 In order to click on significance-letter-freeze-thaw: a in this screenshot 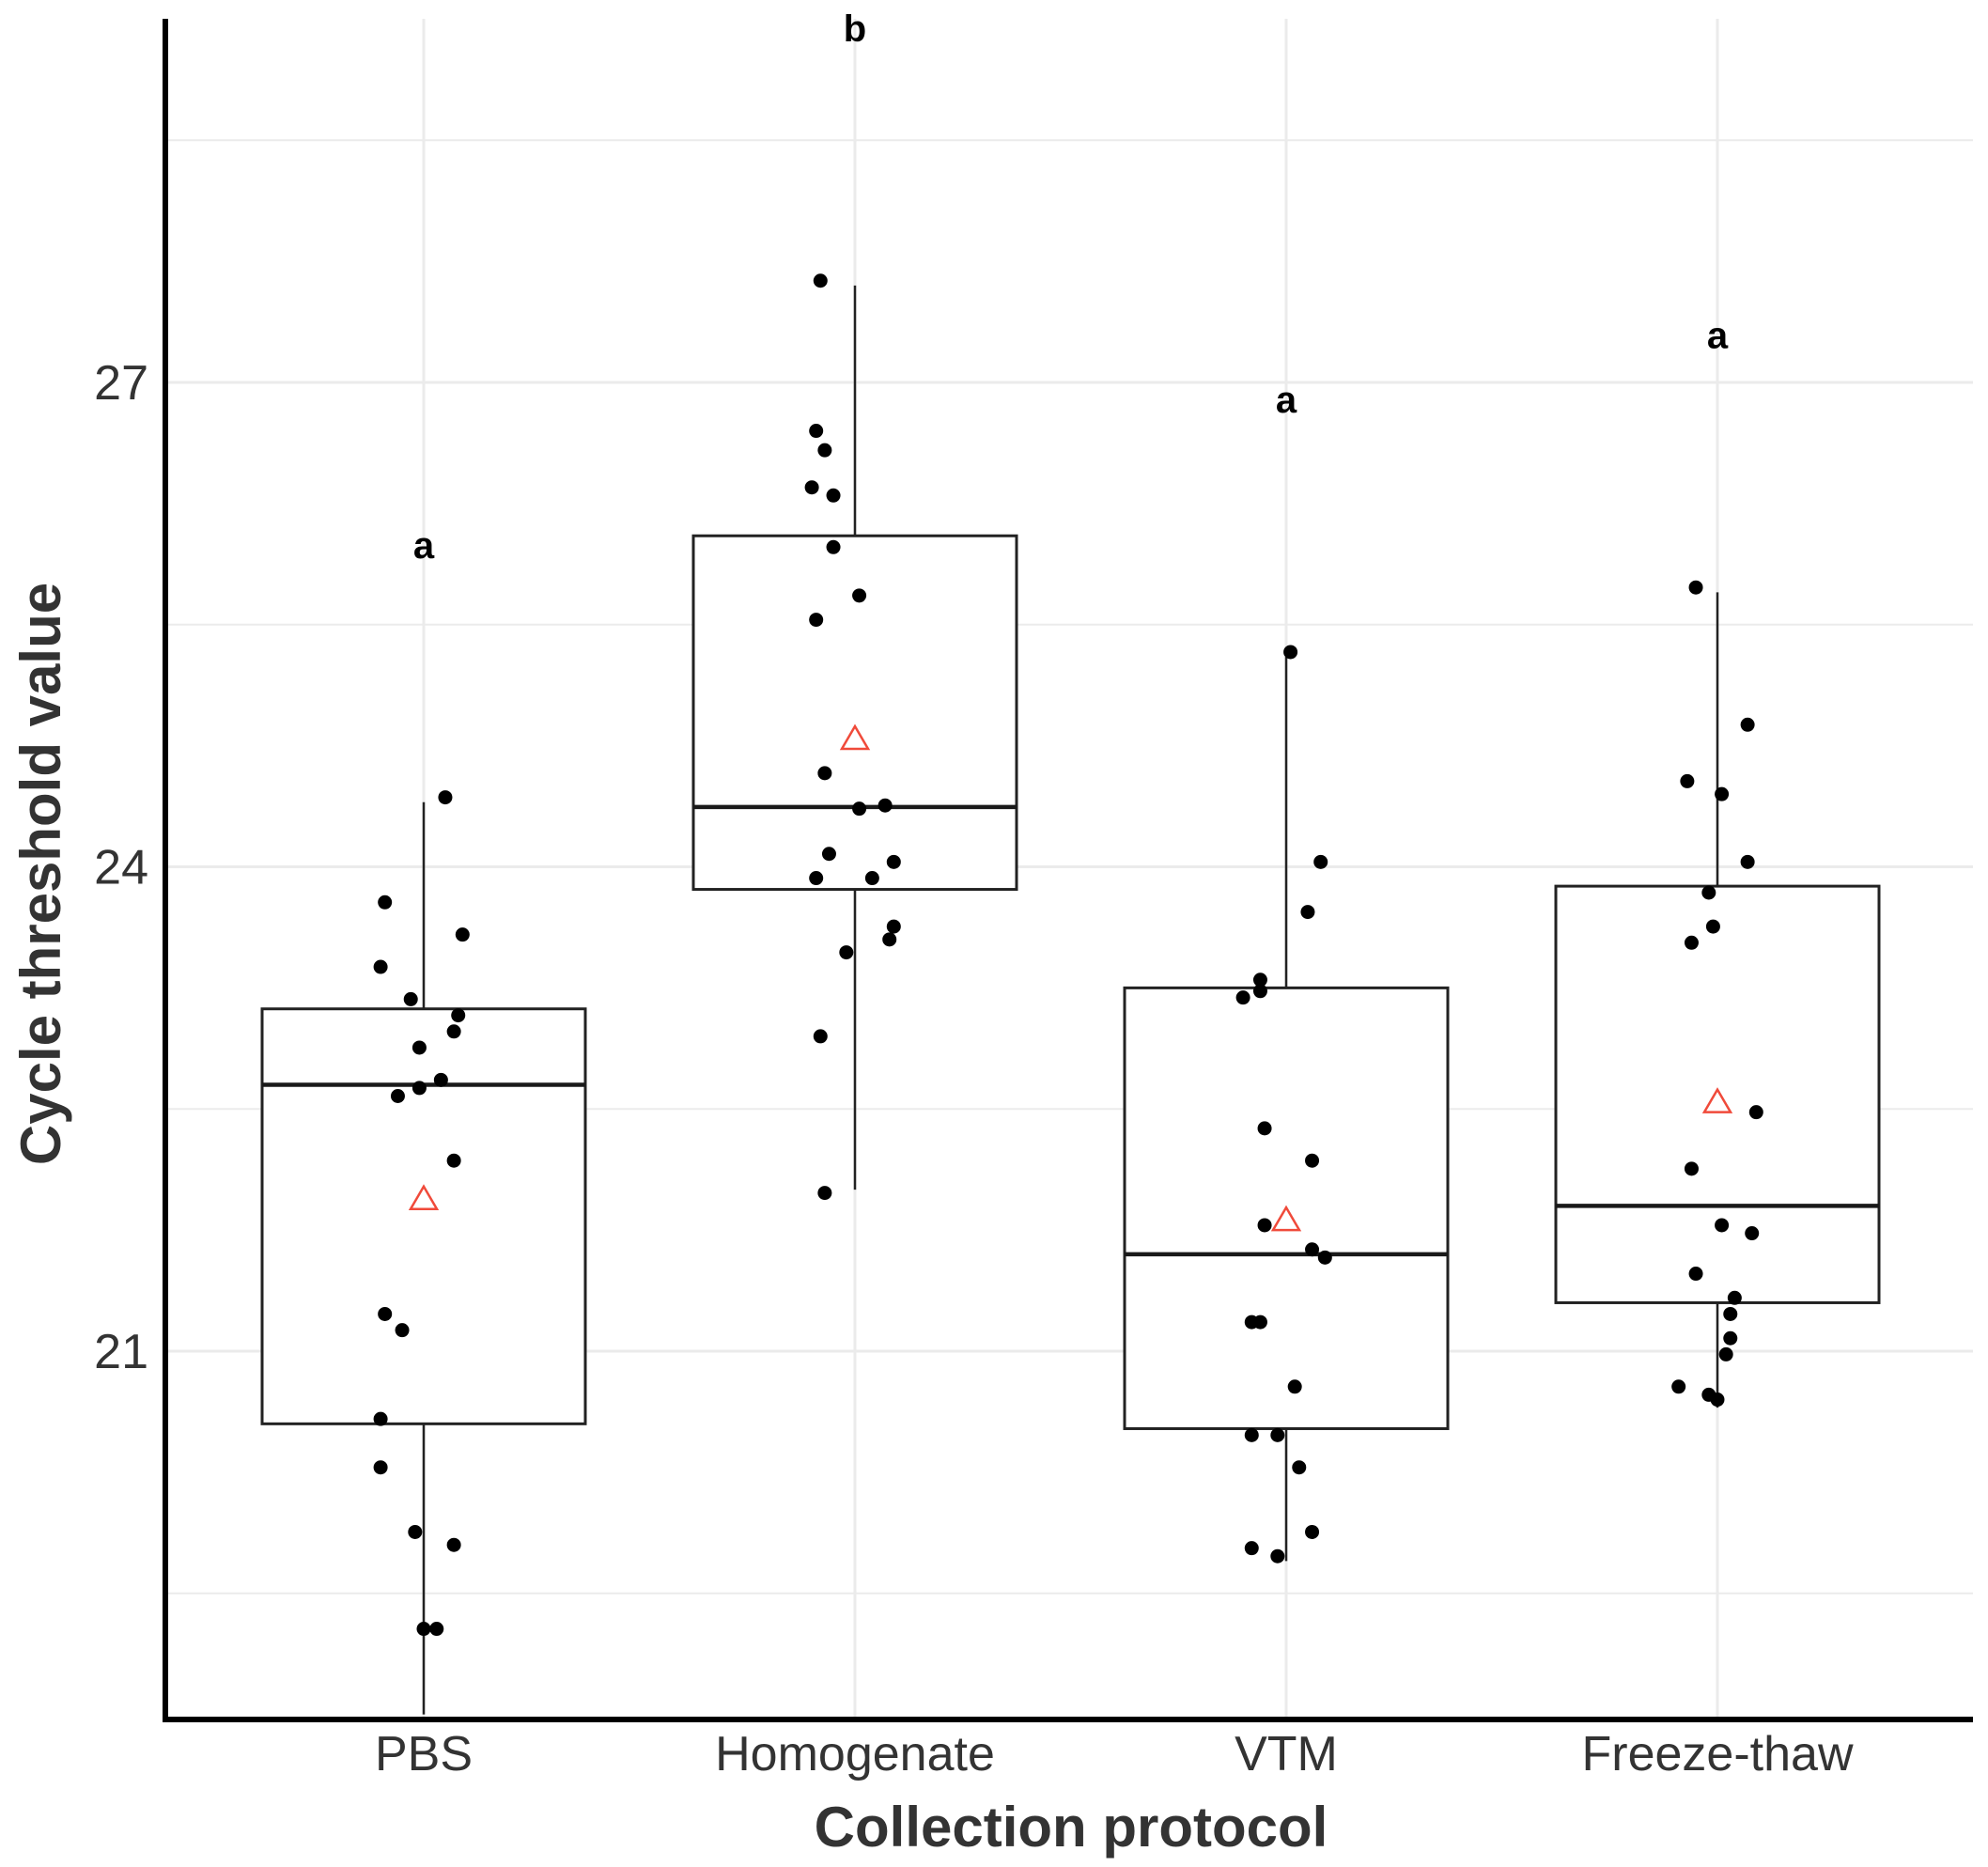, I will do `click(1718, 335)`.